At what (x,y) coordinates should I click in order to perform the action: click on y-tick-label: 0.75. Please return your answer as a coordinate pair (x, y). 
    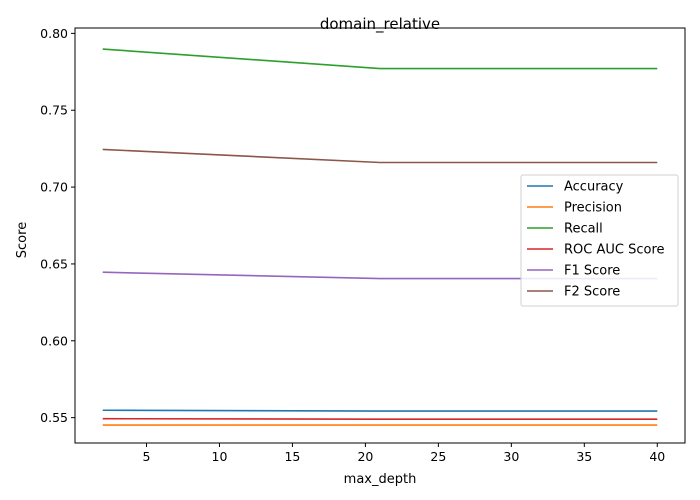
    Looking at the image, I should click on (54, 110).